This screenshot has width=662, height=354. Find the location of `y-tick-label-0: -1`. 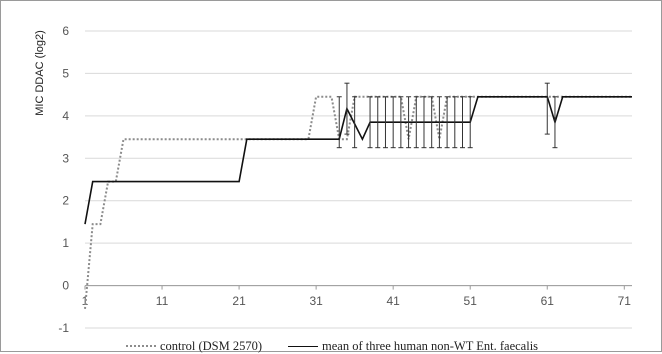

y-tick-label-0: -1 is located at coordinates (63, 328).